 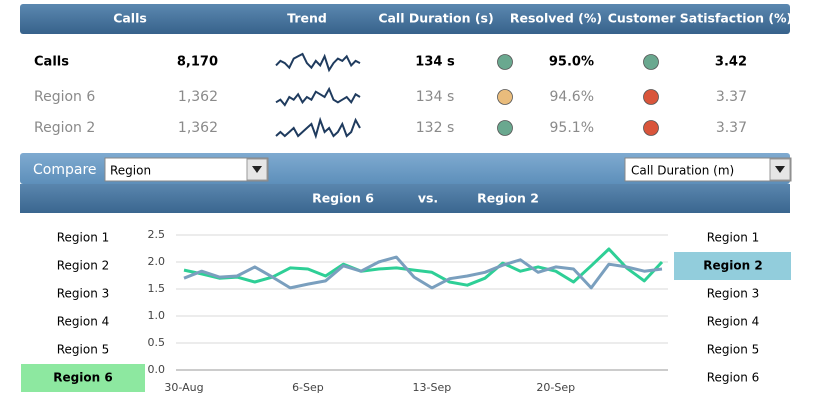 What do you see at coordinates (157, 288) in the screenshot?
I see `y-tick-label: 1.5` at bounding box center [157, 288].